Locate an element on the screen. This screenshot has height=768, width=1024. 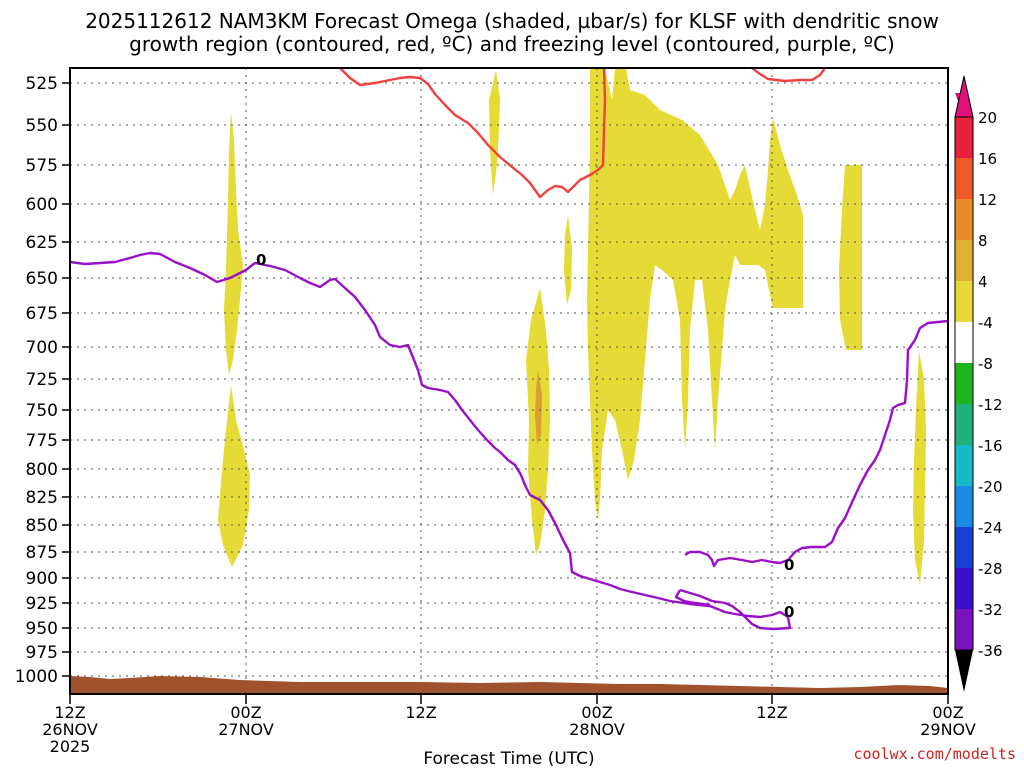
colorbar-label: 16 is located at coordinates (987, 159).